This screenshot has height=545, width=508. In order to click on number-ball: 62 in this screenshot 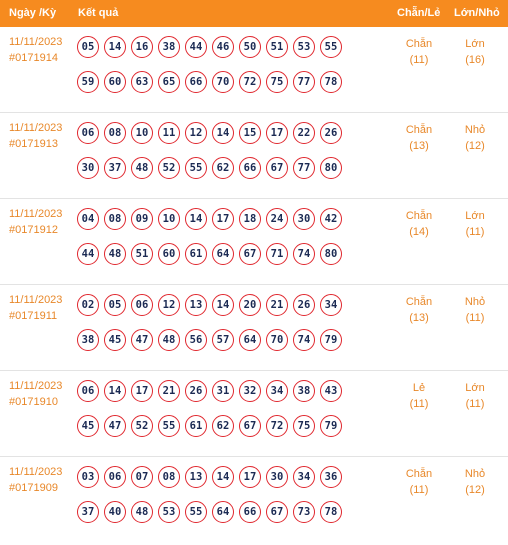, I will do `click(223, 426)`.